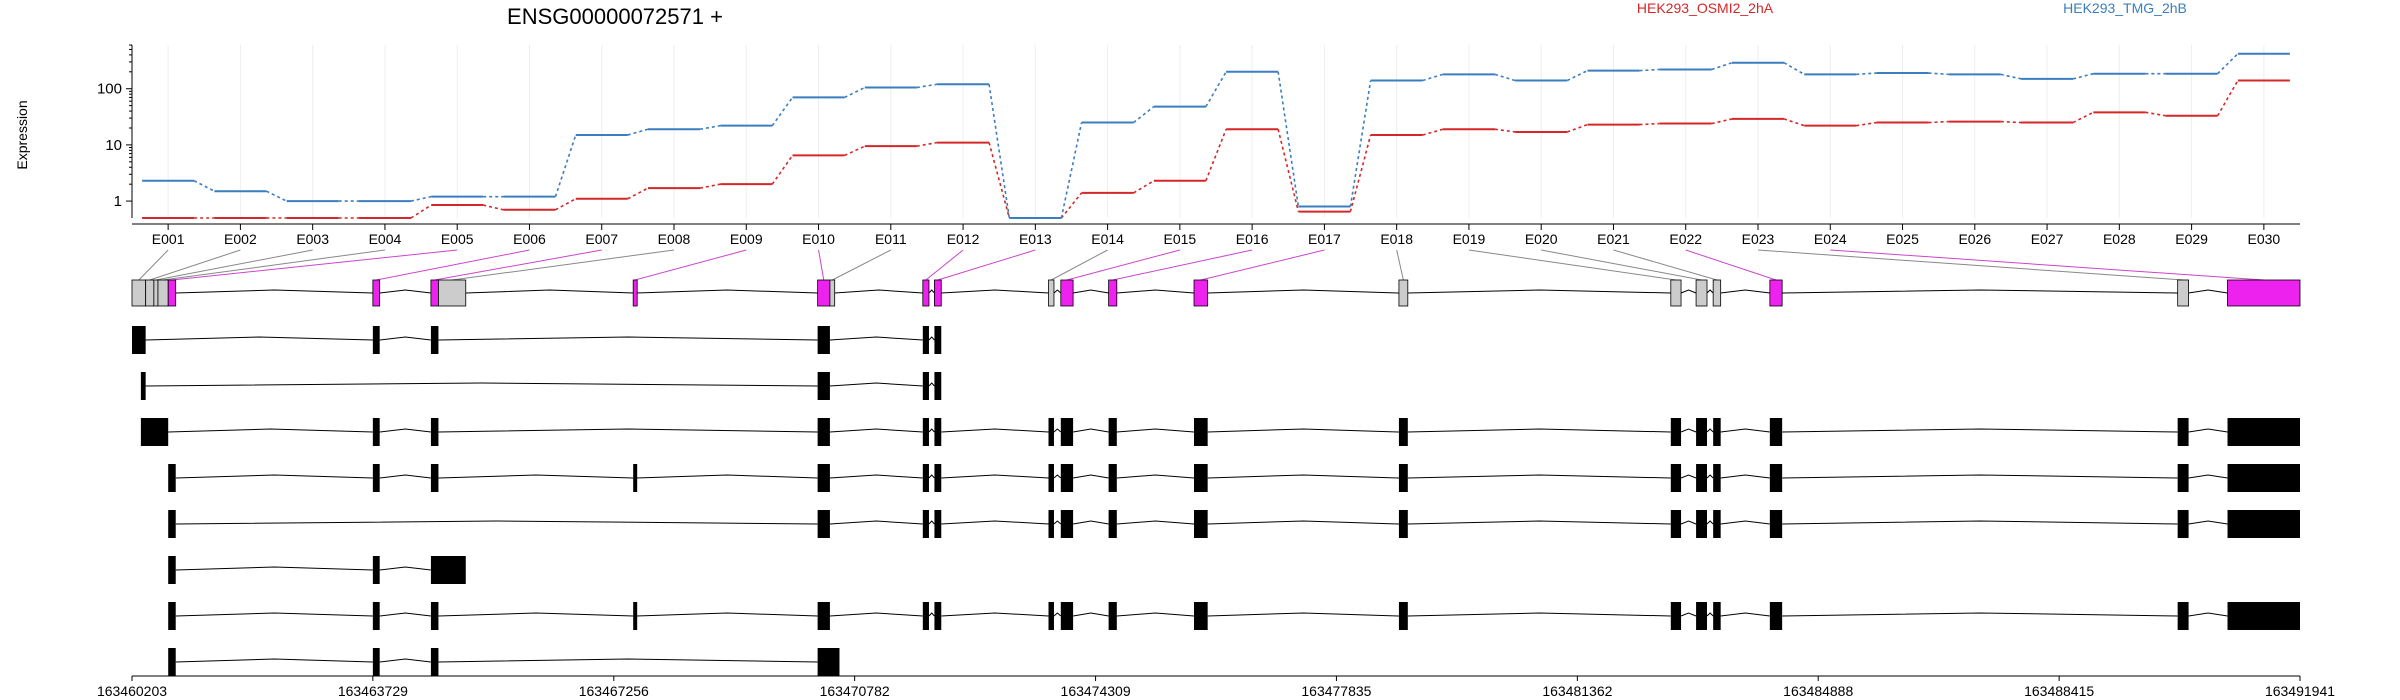  What do you see at coordinates (674, 239) in the screenshot?
I see `x-tick-label: E008` at bounding box center [674, 239].